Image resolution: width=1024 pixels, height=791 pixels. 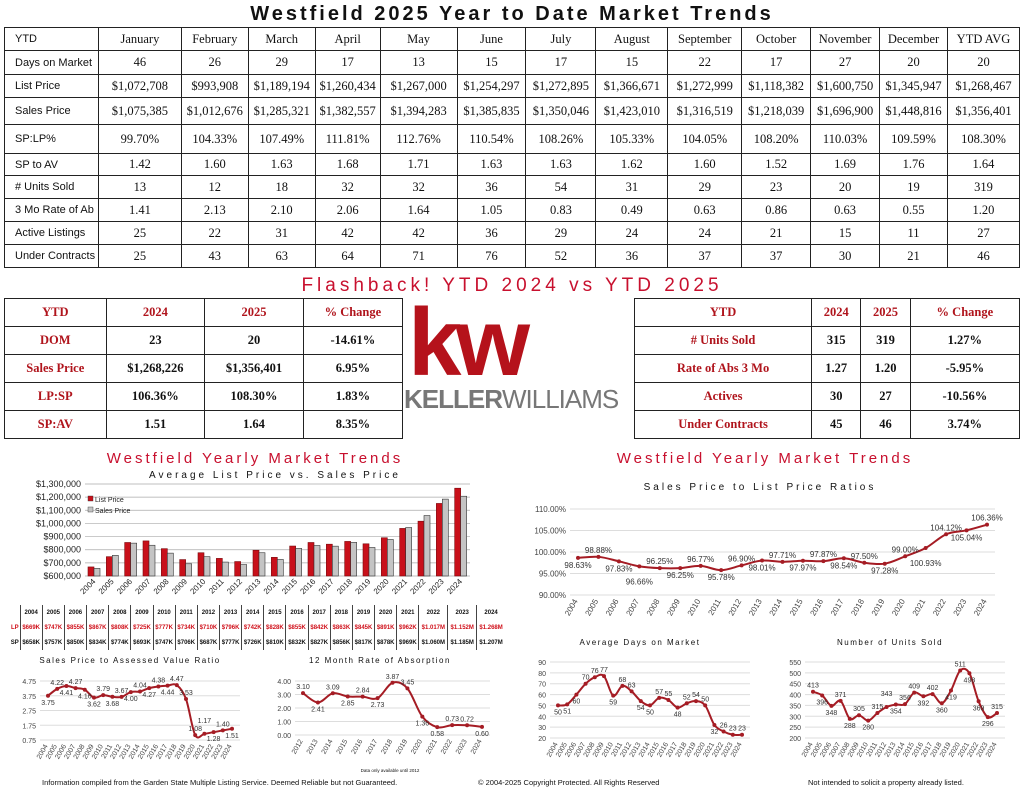 I want to click on y-tick-label: 250, so click(x=795, y=728).